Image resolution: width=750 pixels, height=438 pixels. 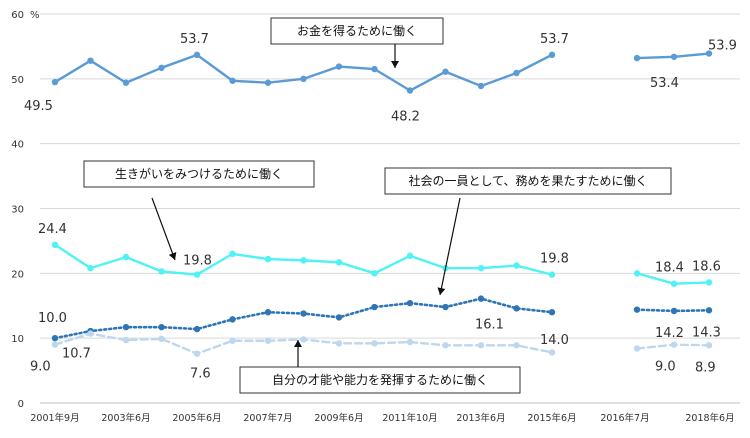 What do you see at coordinates (35, 15) in the screenshot?
I see `y-unit-label: %` at bounding box center [35, 15].